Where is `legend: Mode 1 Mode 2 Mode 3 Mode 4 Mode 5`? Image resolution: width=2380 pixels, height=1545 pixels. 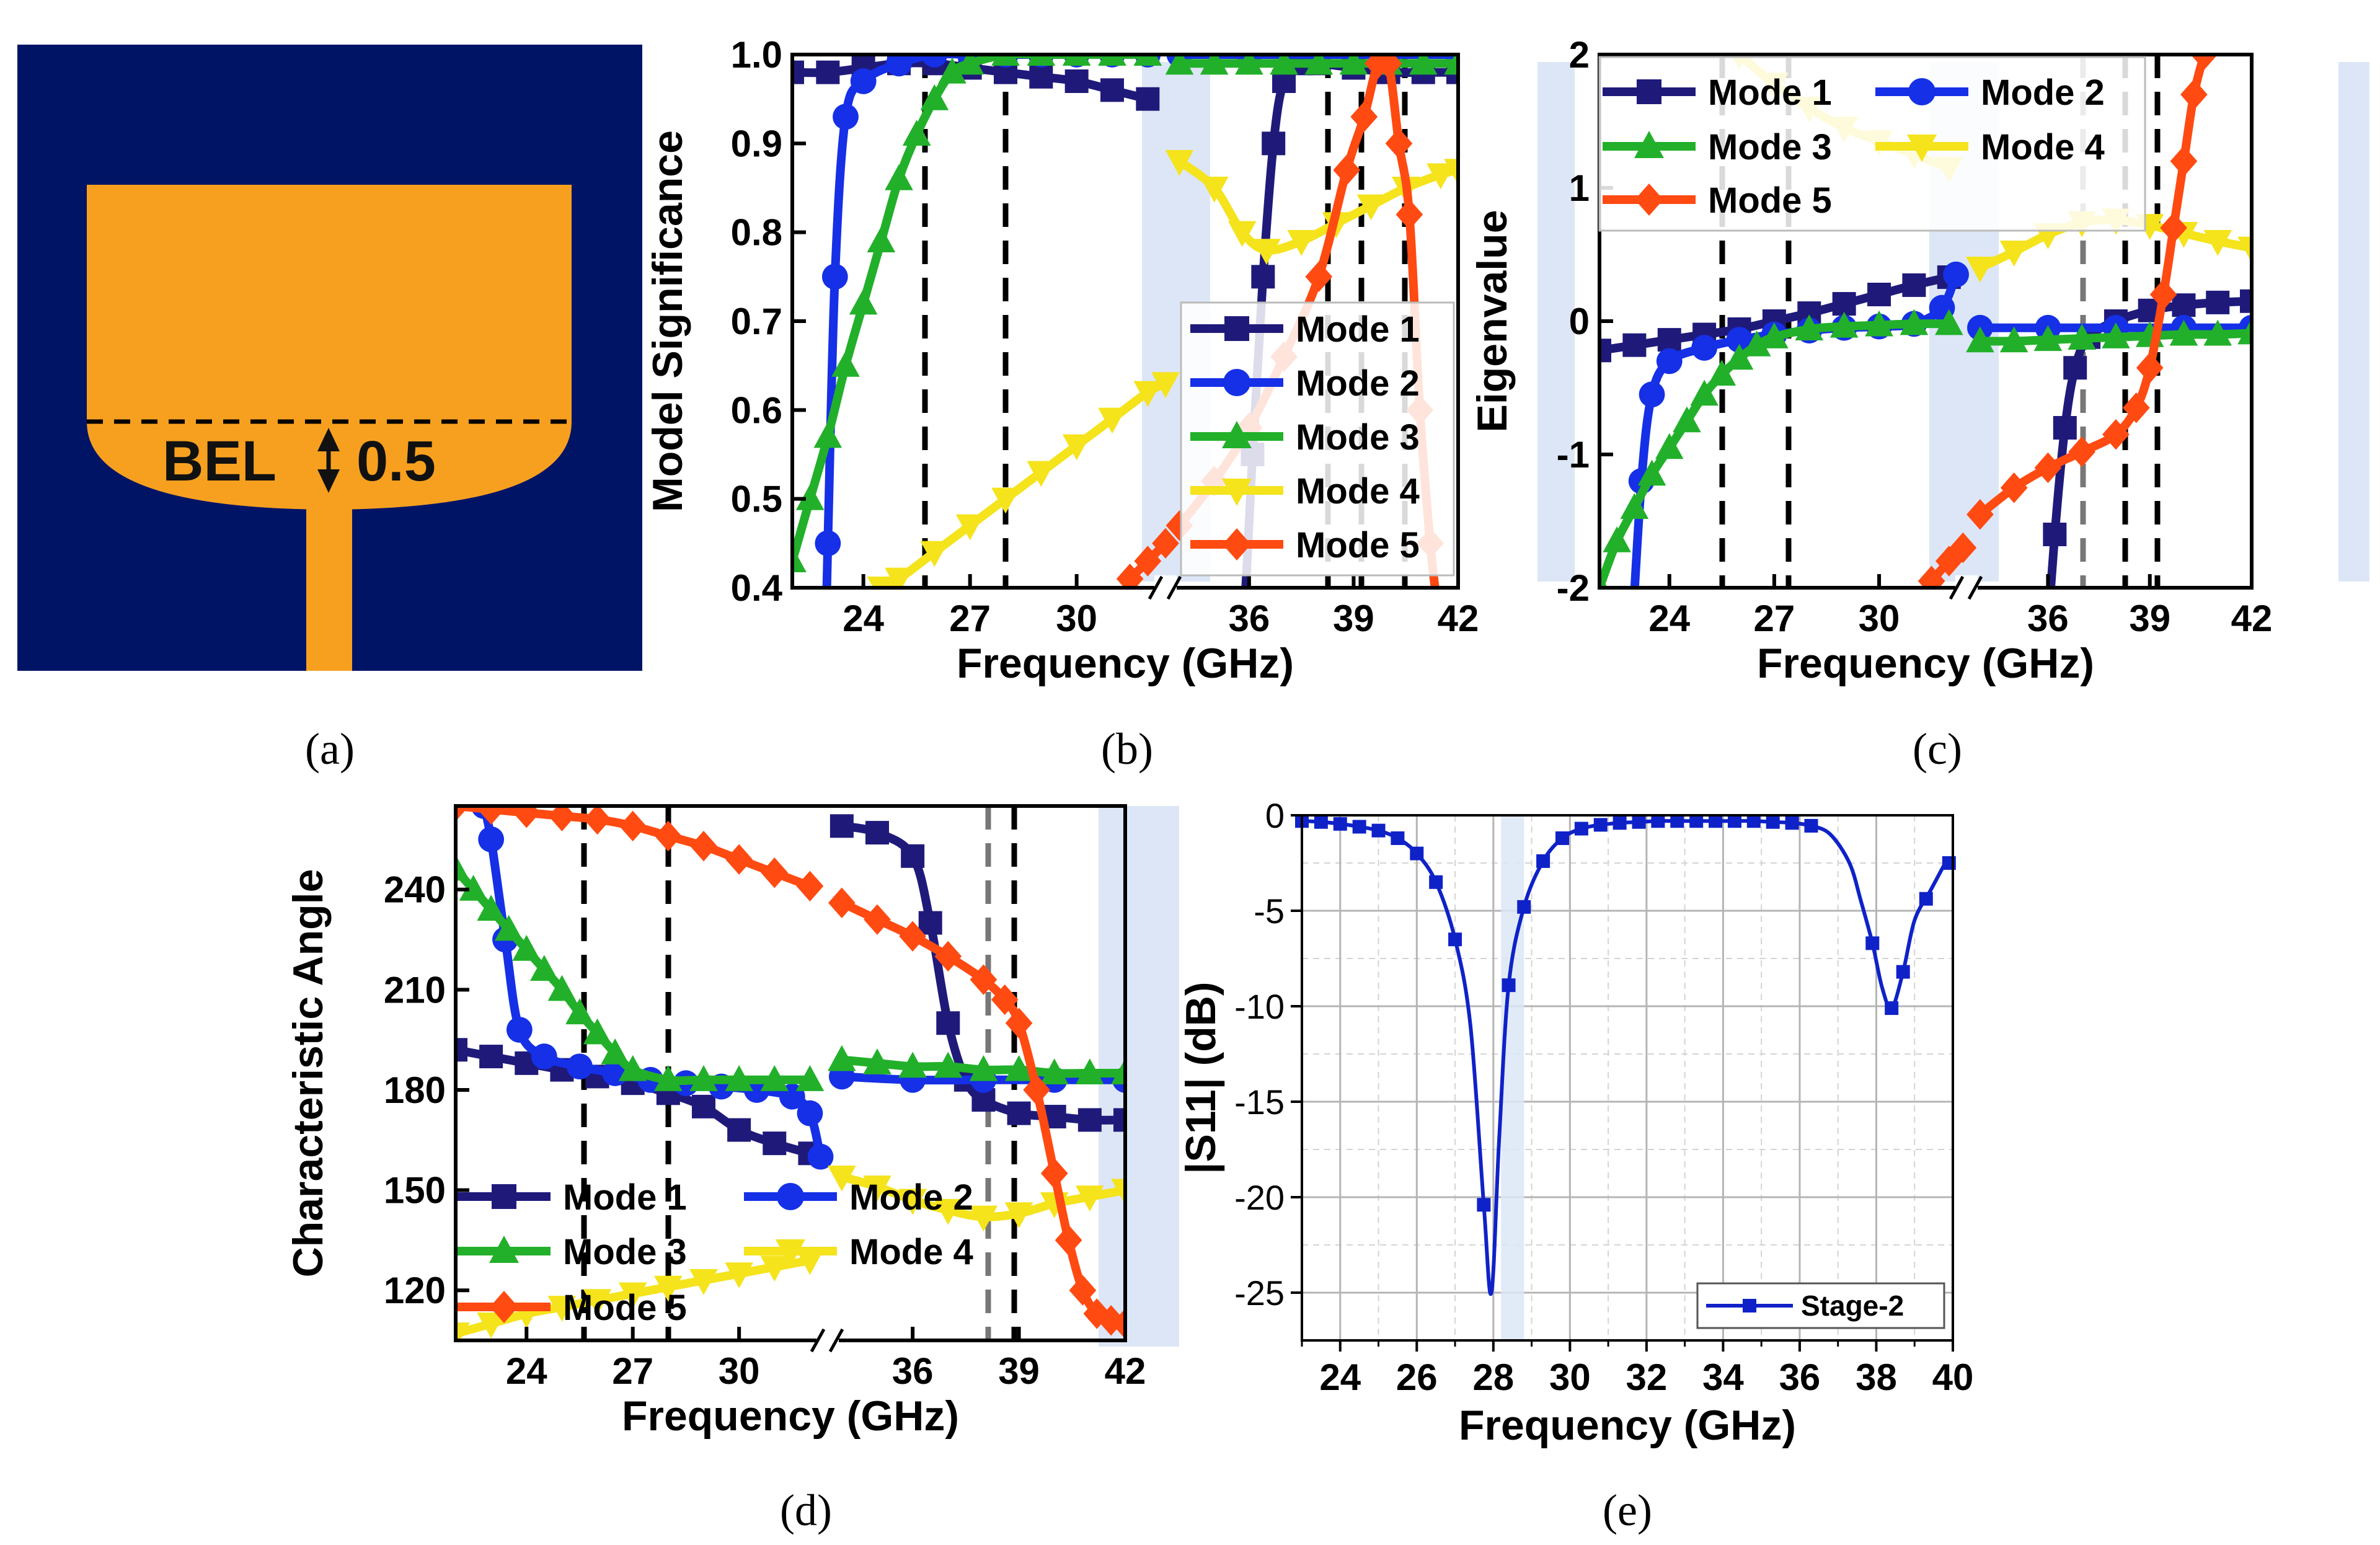 legend: Mode 1 Mode 2 Mode 3 Mode 4 Mode 5 is located at coordinates (1872, 144).